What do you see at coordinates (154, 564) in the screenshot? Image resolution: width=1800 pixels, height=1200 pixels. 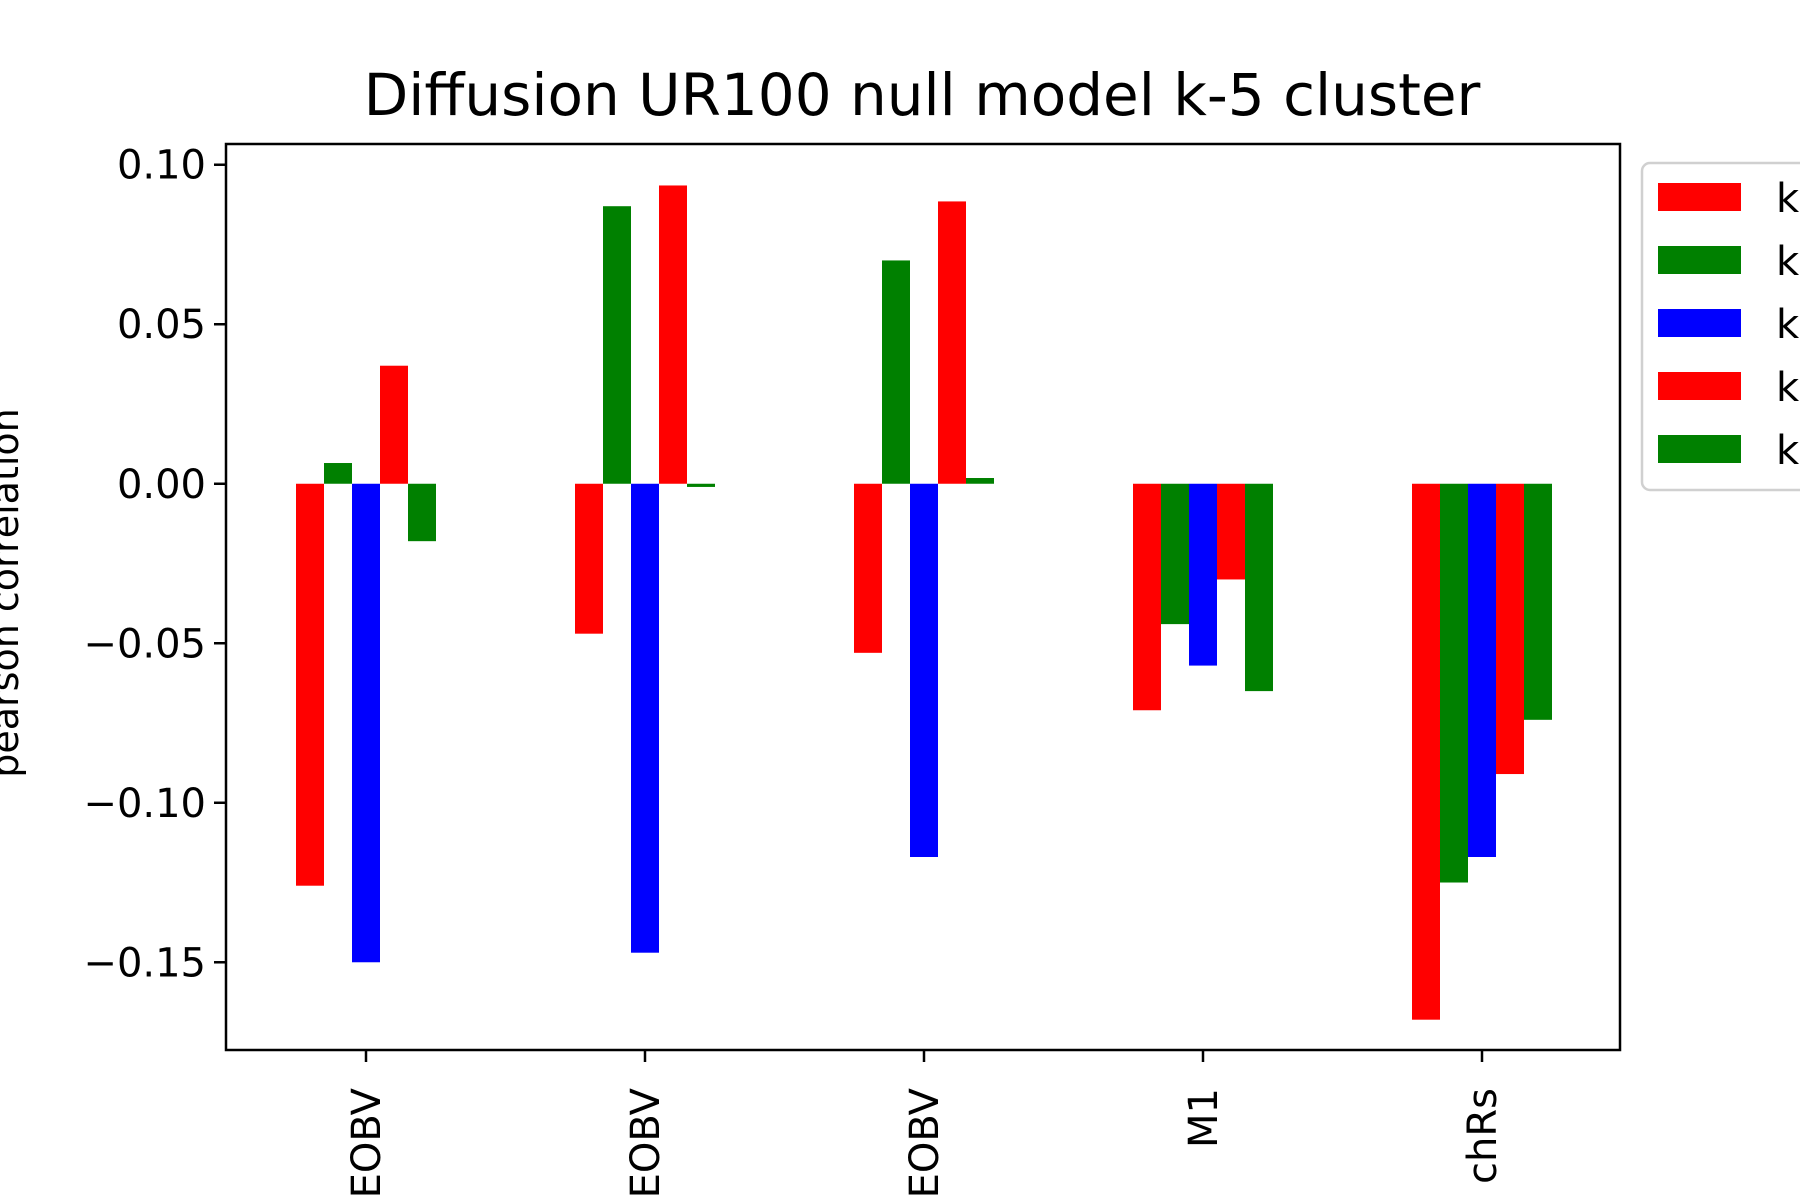 I see `y-ticks: 0.10 0.05 0.00 −0.05 −0.10 −0.15` at bounding box center [154, 564].